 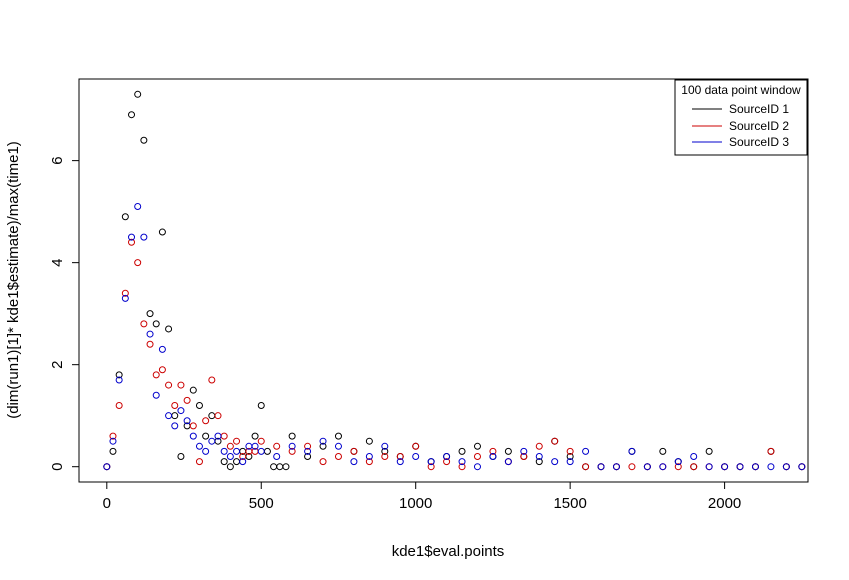 What do you see at coordinates (759, 142) in the screenshot?
I see `legend-label-sourceid-3: SourceID 3` at bounding box center [759, 142].